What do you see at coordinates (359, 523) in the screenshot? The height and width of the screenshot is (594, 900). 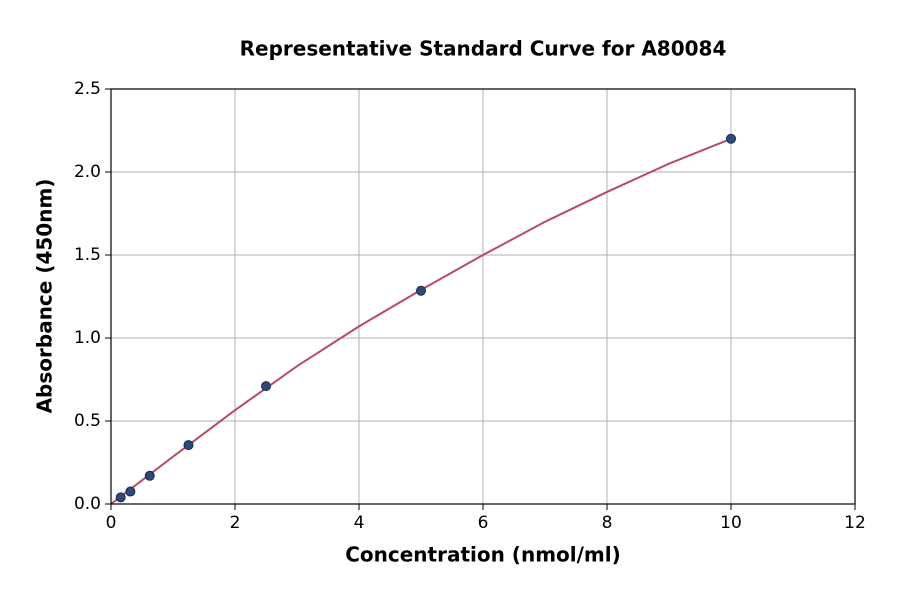 I see `x-tick-label: 4` at bounding box center [359, 523].